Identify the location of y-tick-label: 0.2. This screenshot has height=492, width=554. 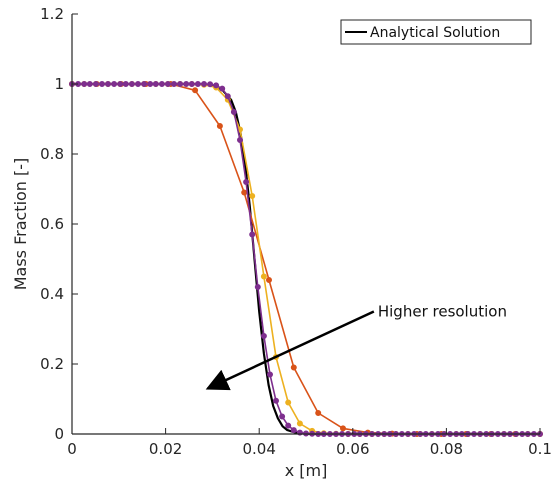
(52, 364).